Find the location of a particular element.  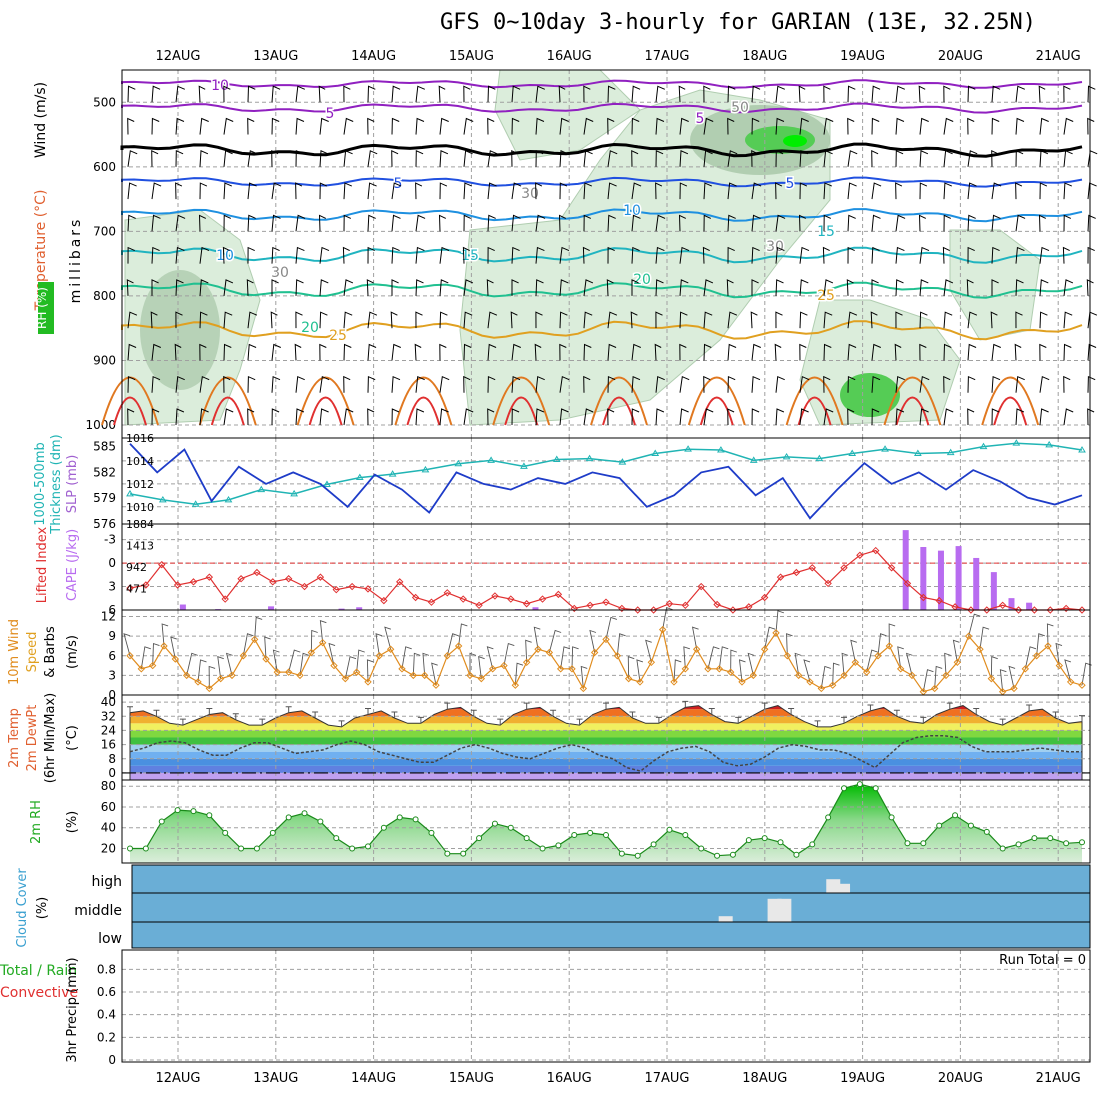

temp-line is located at coordinates (606, 743).